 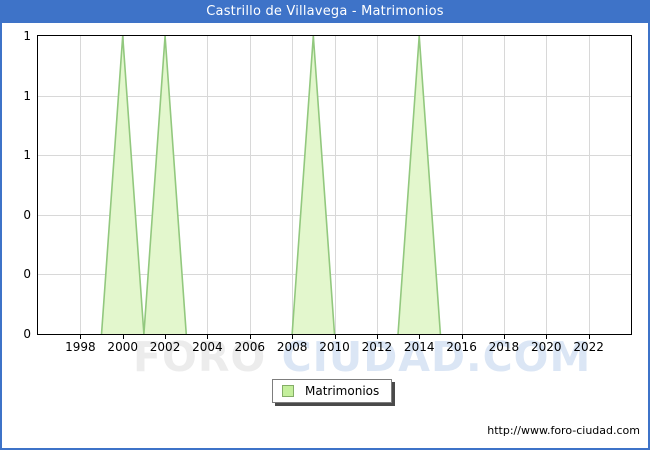 I want to click on area-spike-2002, so click(x=165, y=185).